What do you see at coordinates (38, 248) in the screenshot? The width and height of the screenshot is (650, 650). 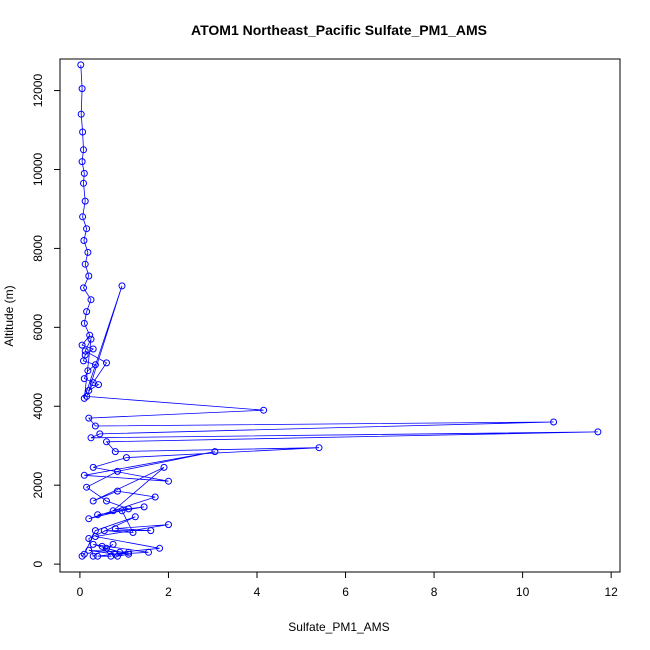 I see `y-tick-label: 8000` at bounding box center [38, 248].